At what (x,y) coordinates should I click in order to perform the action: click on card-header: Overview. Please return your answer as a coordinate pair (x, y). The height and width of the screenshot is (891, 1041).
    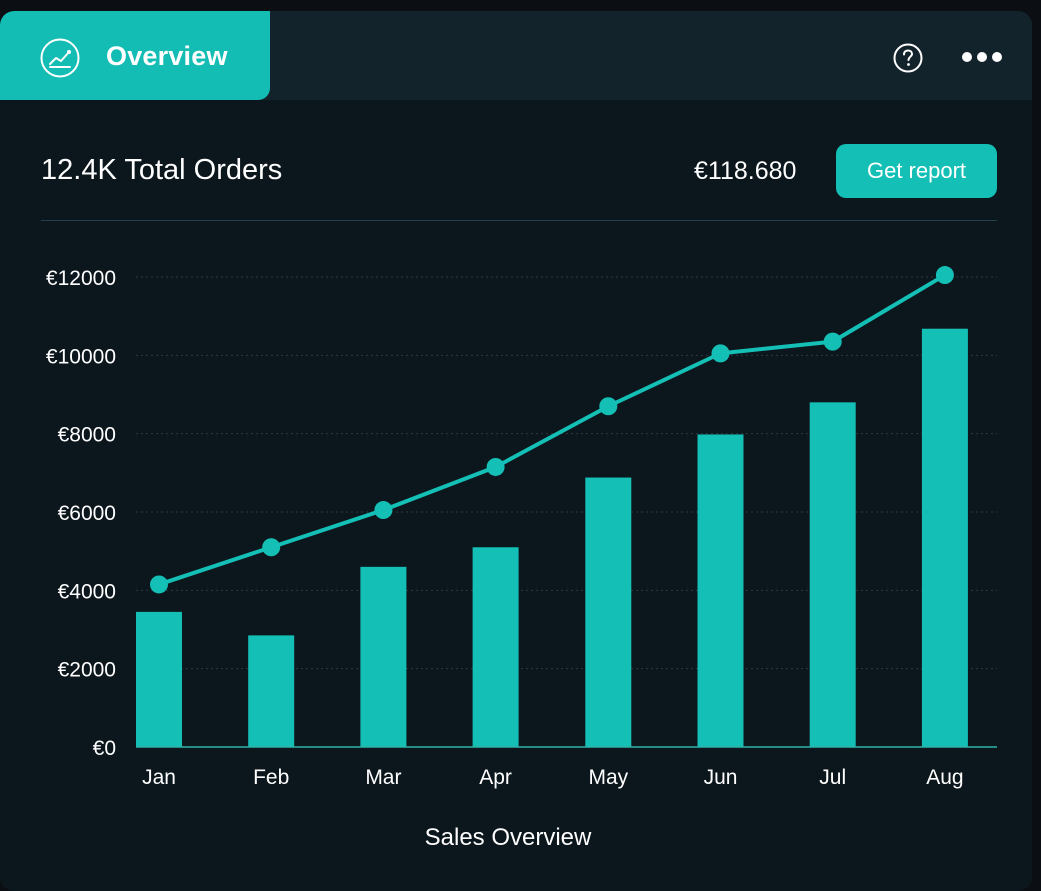
    Looking at the image, I should click on (516, 55).